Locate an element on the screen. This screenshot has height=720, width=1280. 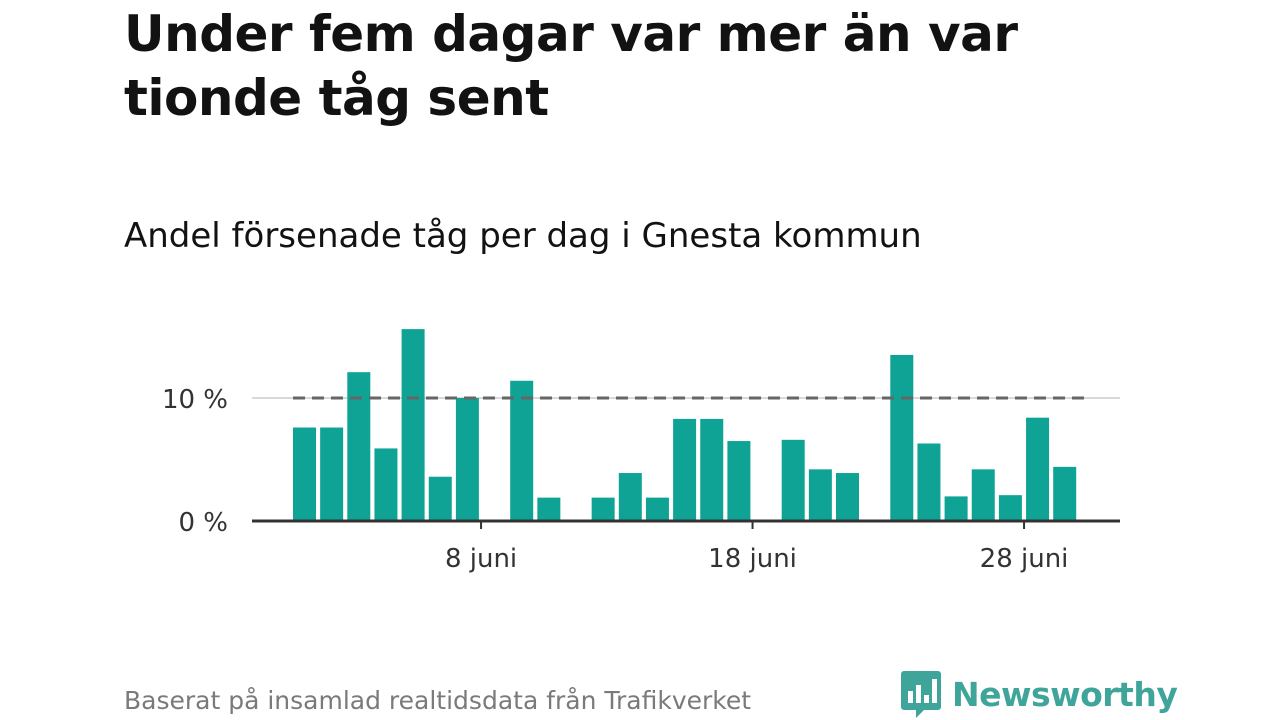
newsworthy-logo-icon is located at coordinates (921, 694).